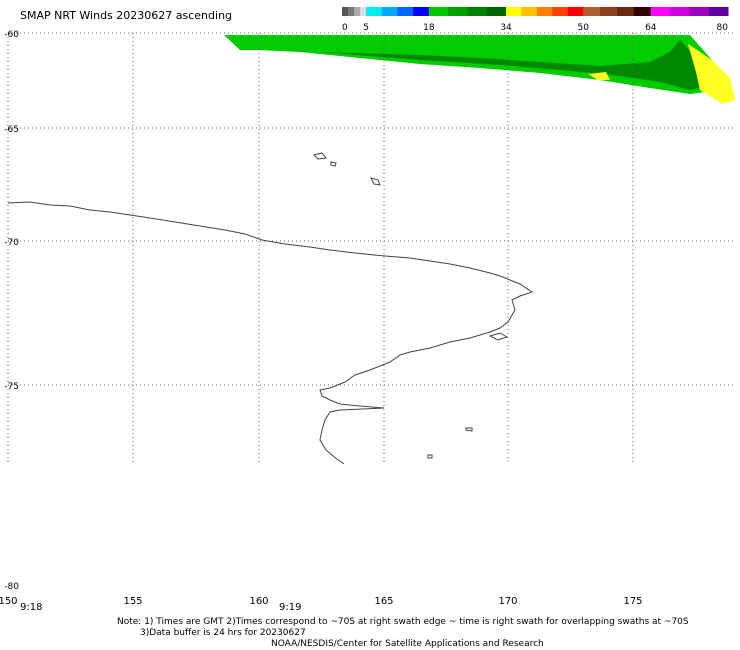 The image size is (740, 650). I want to click on swath-light-green, so click(471, 64).